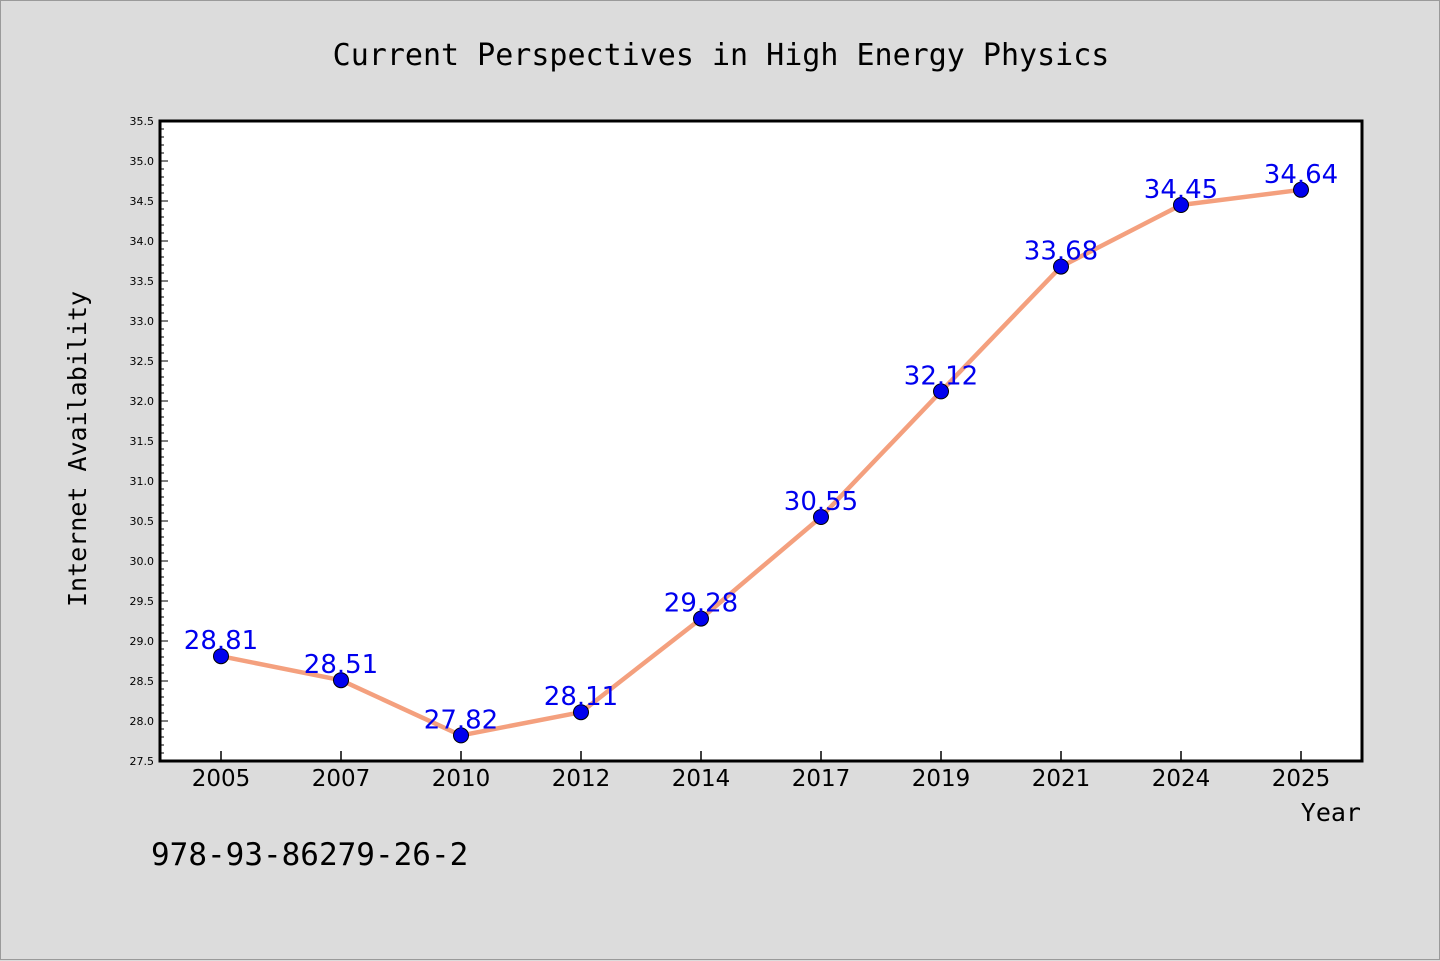 The width and height of the screenshot is (1440, 961). I want to click on data-label: 28.51, so click(341, 665).